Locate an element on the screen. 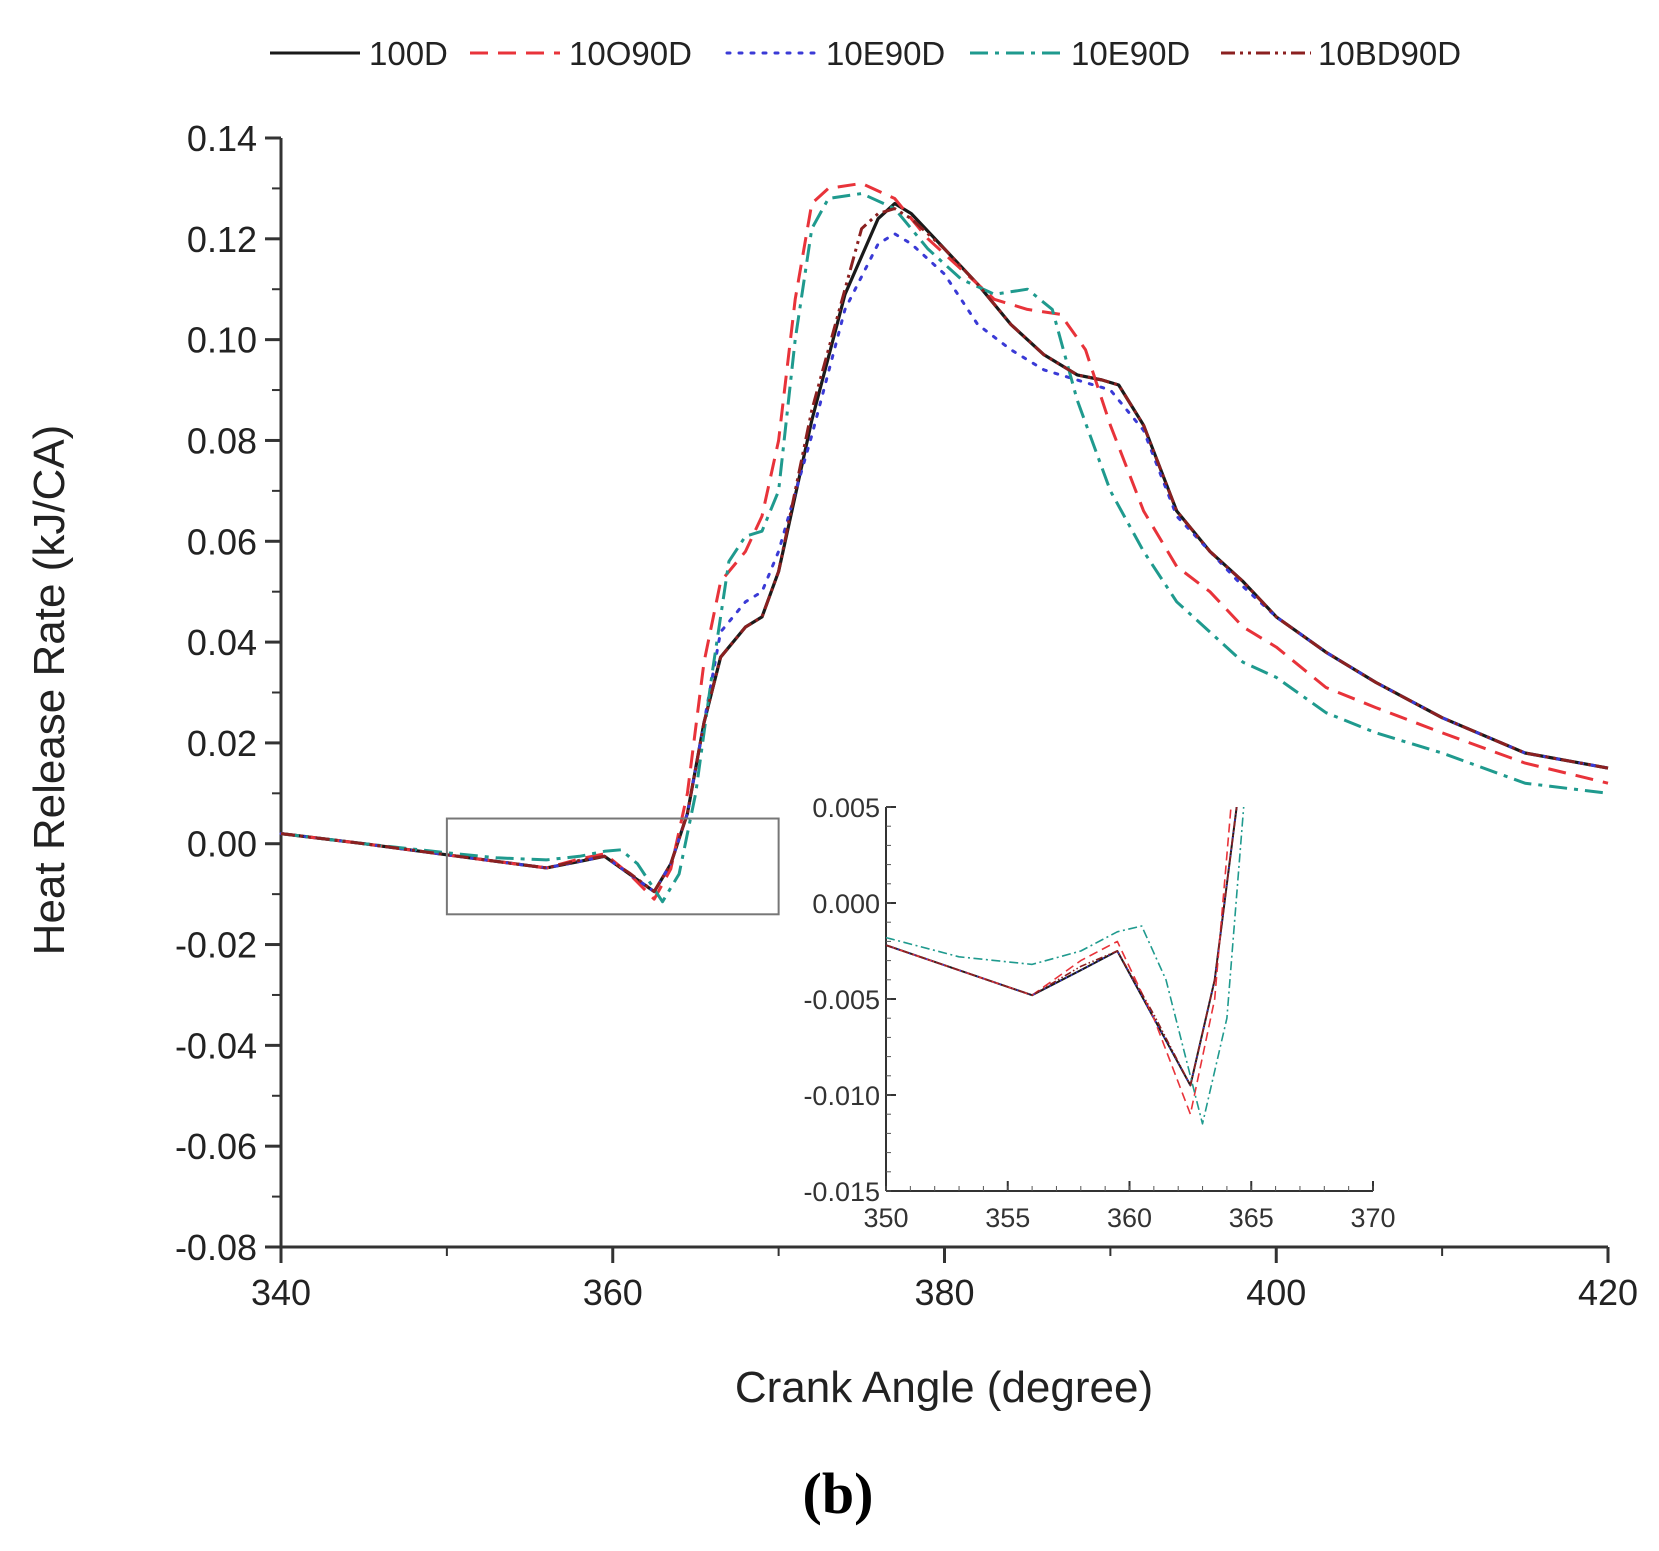  y-tick-label: 0.04 is located at coordinates (222, 642).